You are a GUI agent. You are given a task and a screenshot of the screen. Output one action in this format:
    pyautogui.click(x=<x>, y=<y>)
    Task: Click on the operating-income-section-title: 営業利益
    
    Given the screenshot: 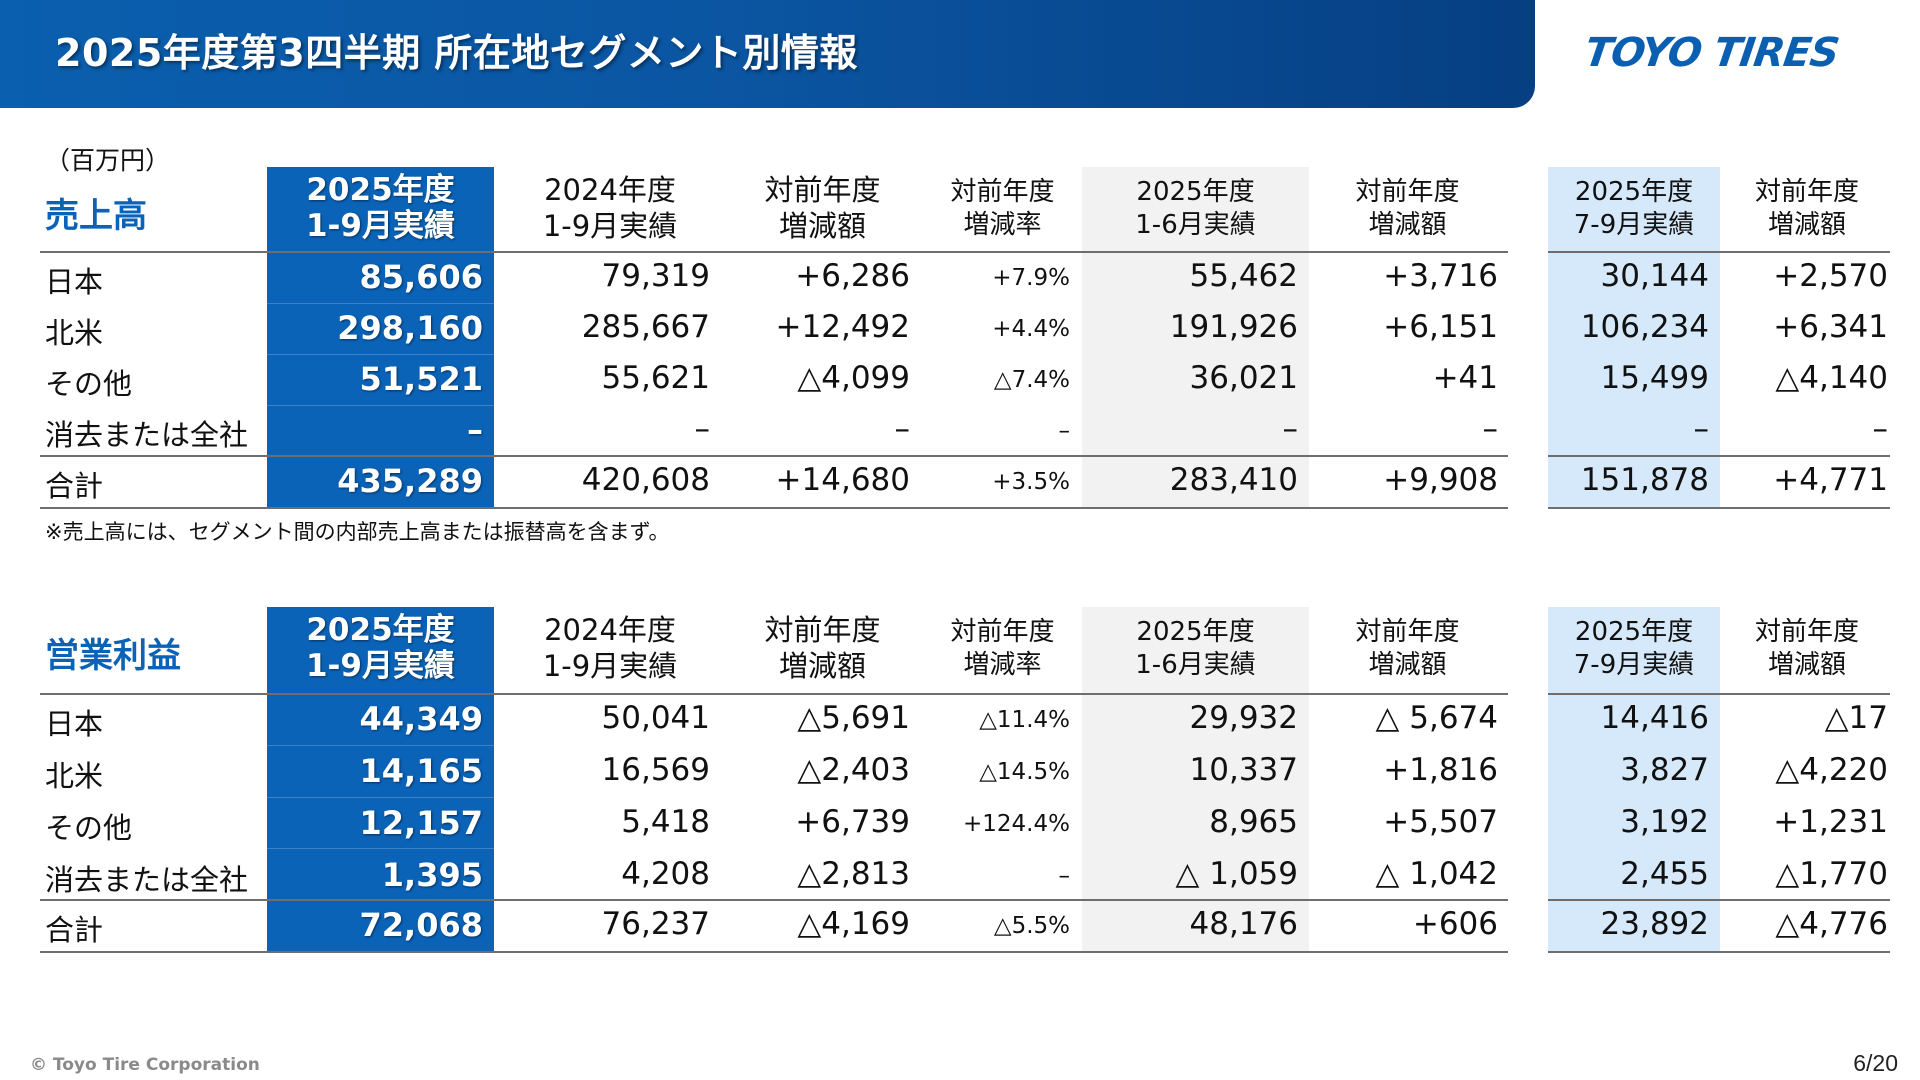 What is the action you would take?
    pyautogui.click(x=113, y=656)
    